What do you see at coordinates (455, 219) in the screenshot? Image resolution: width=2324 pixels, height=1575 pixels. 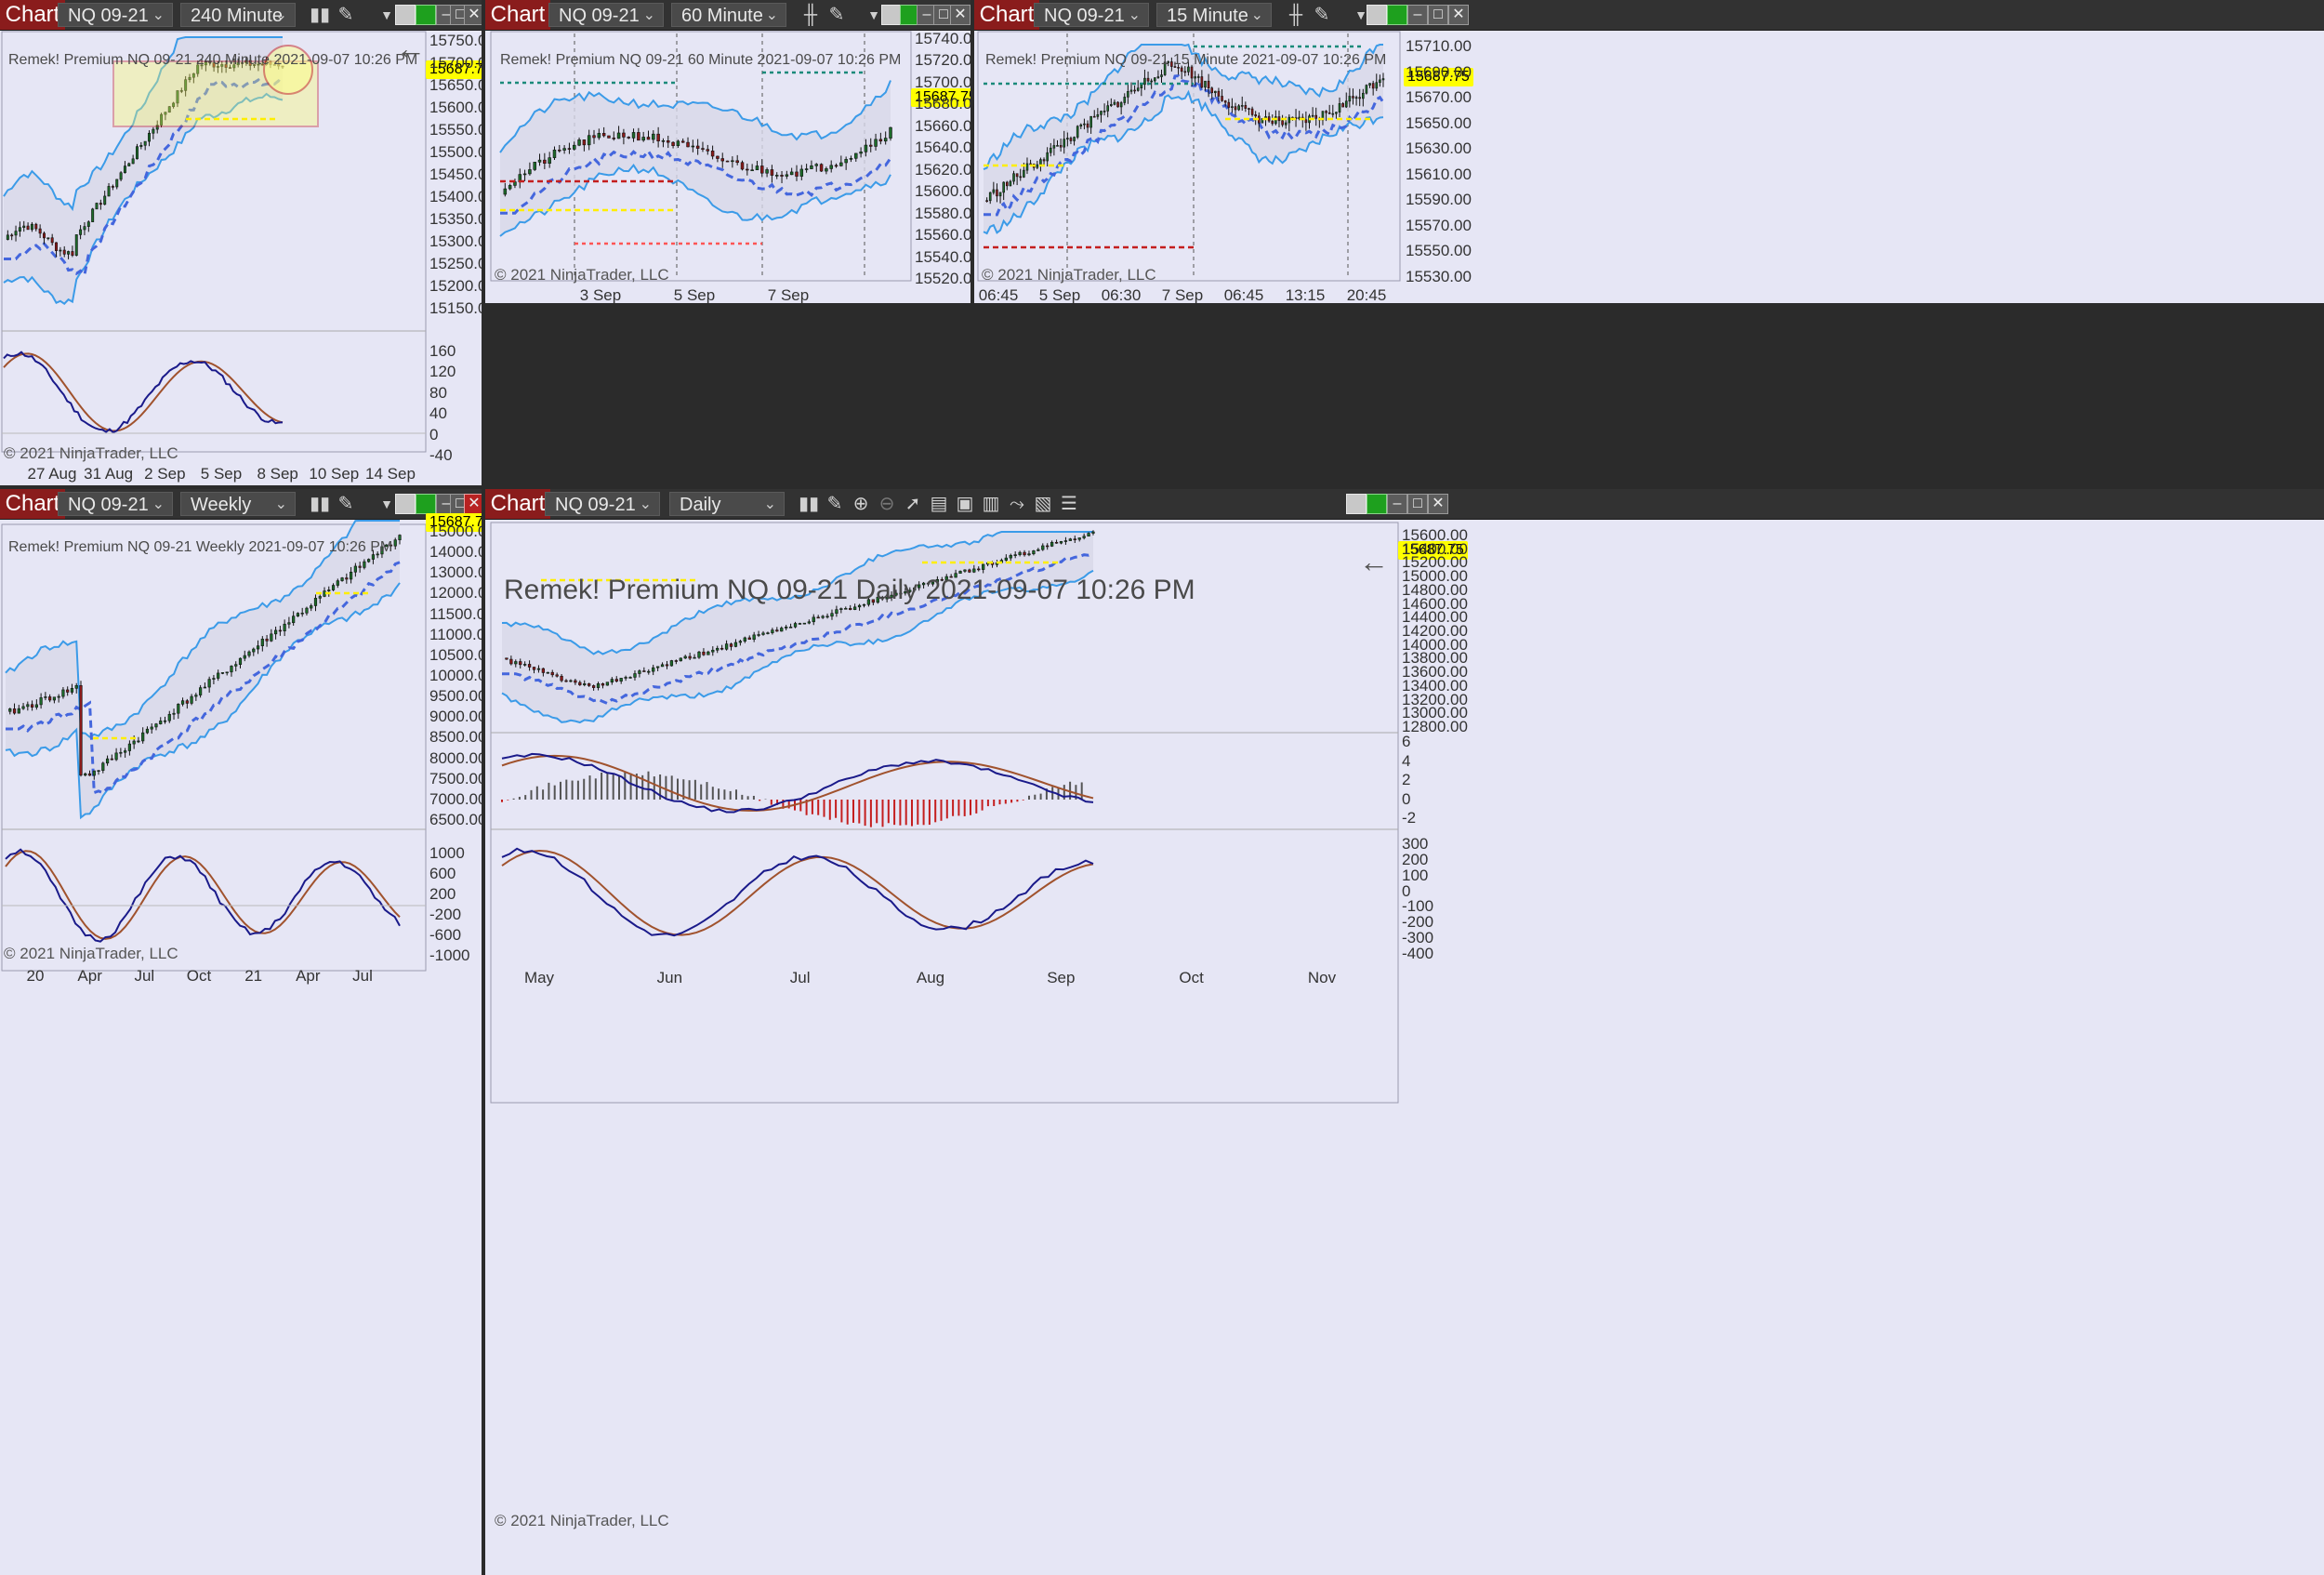 I see `axis-tick-label: 15350.00` at bounding box center [455, 219].